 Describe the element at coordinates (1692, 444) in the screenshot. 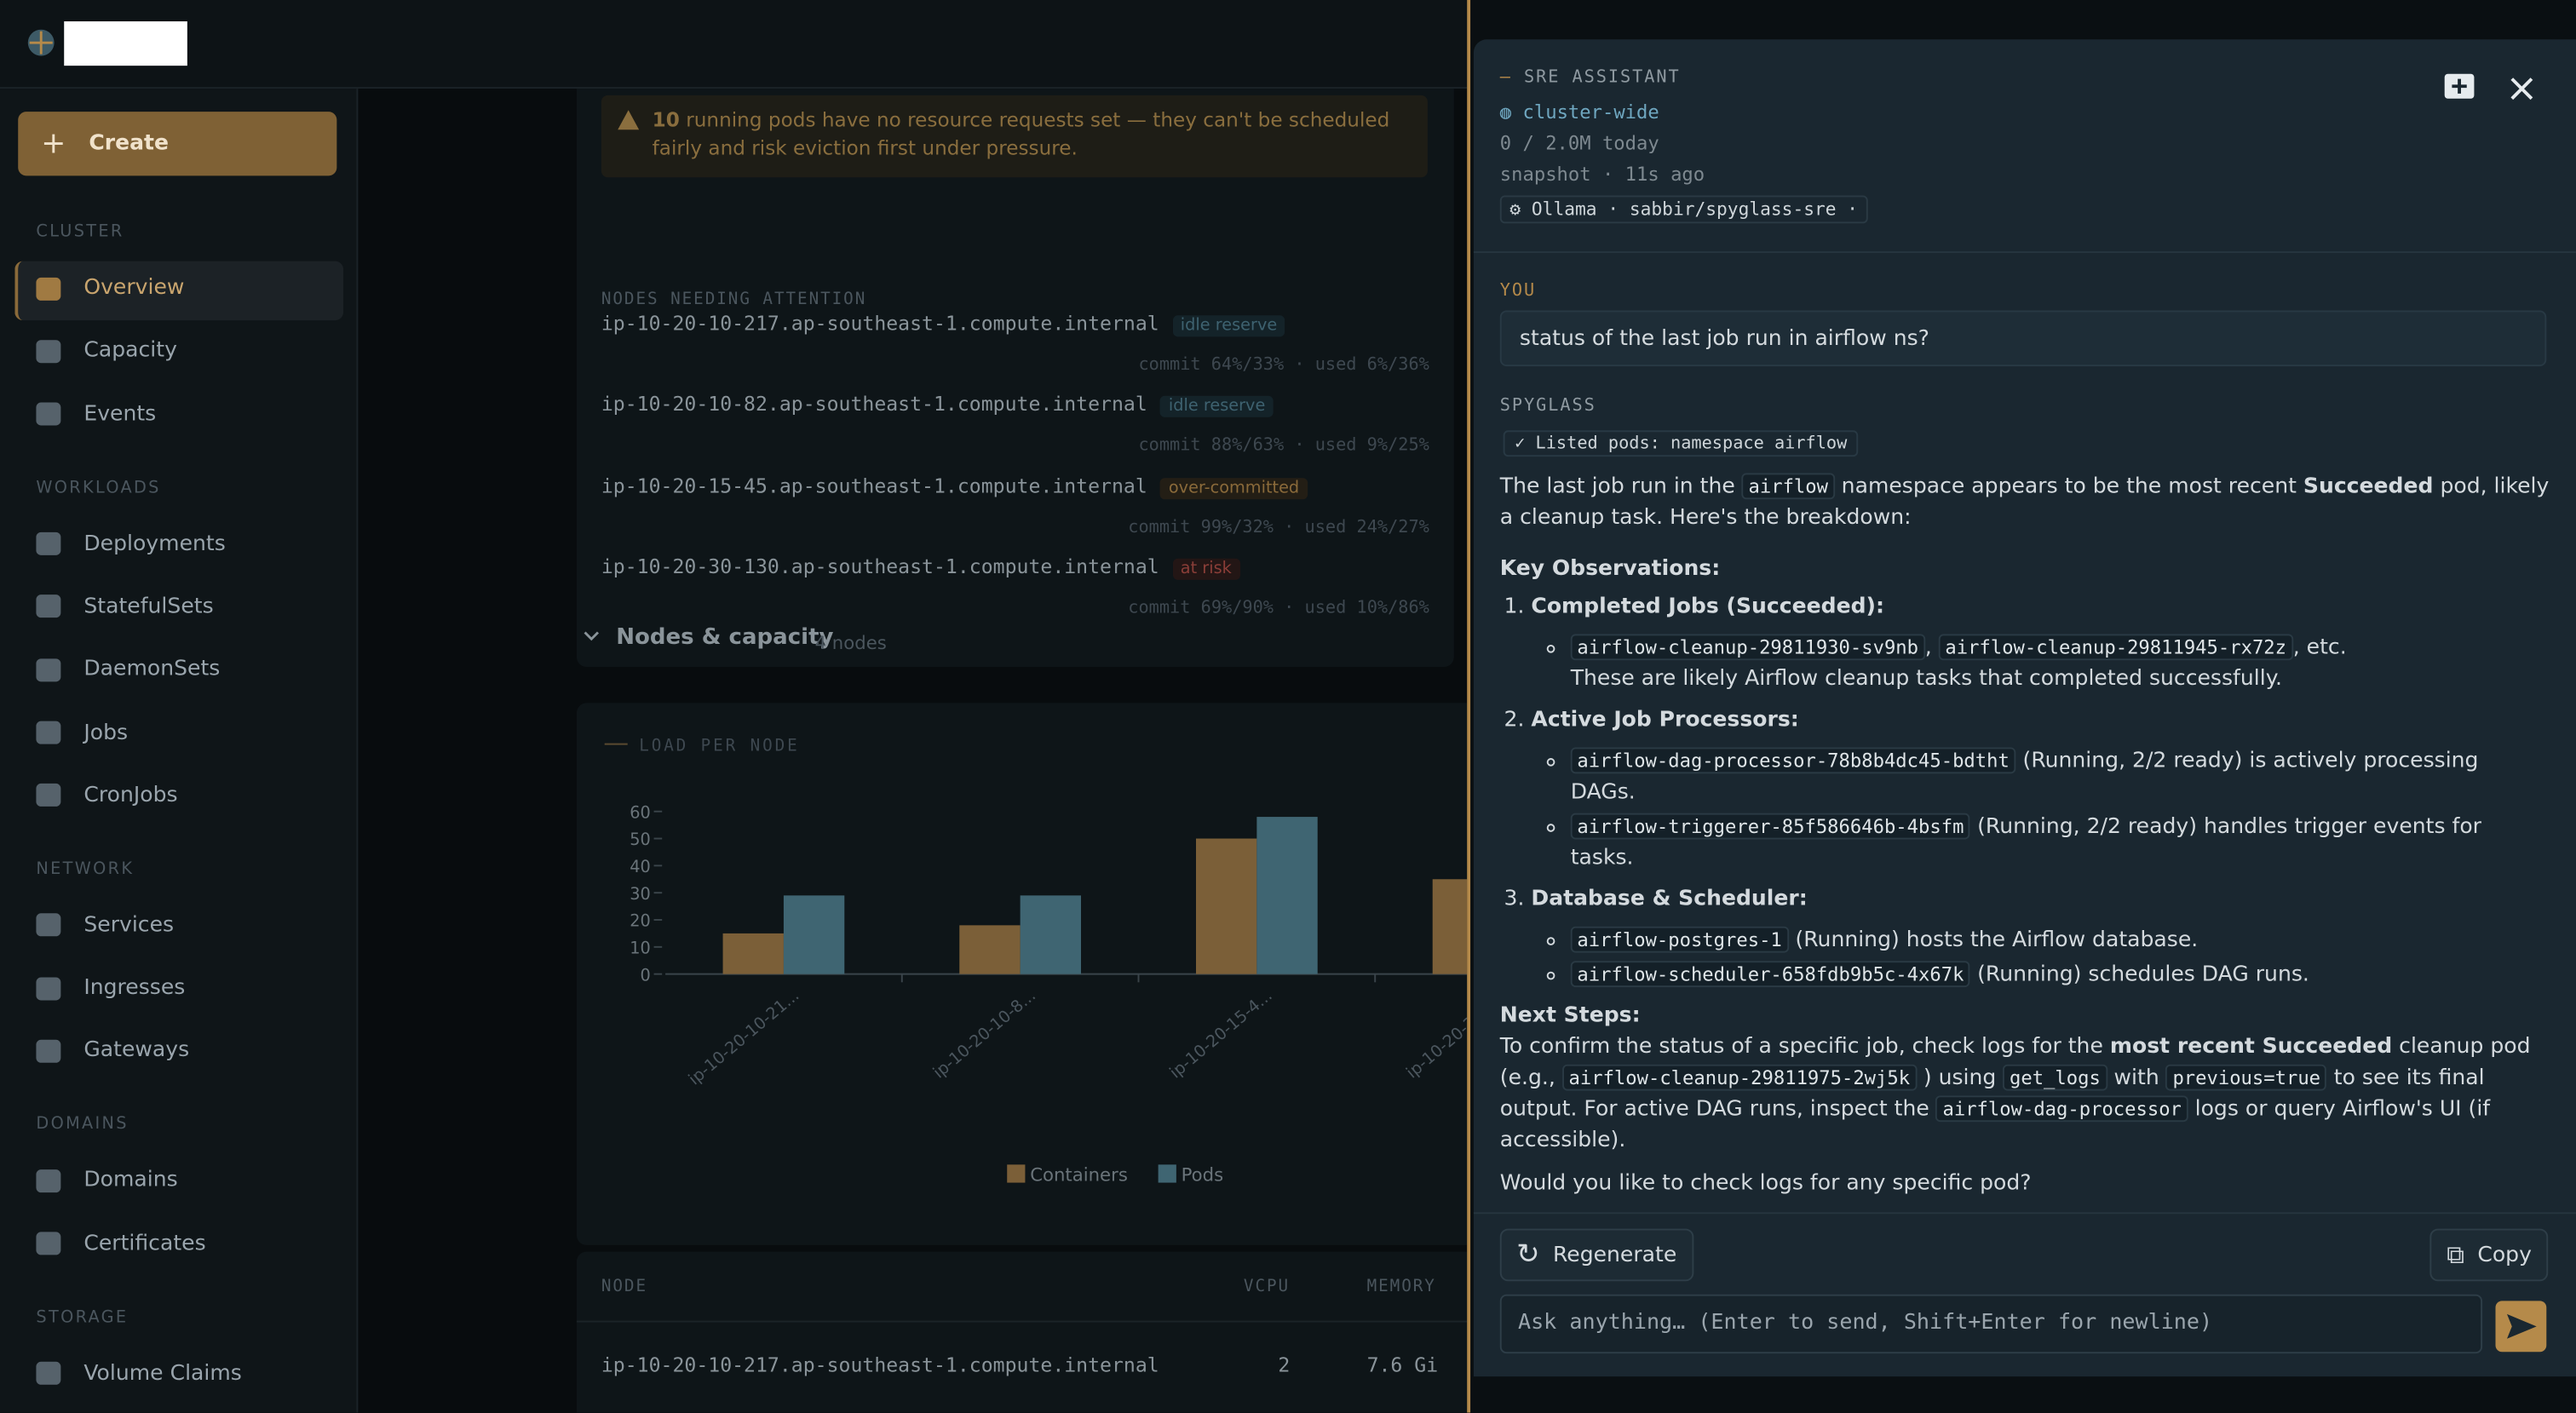

I see `tool-text: Listed pods: namespace airflow` at that location.